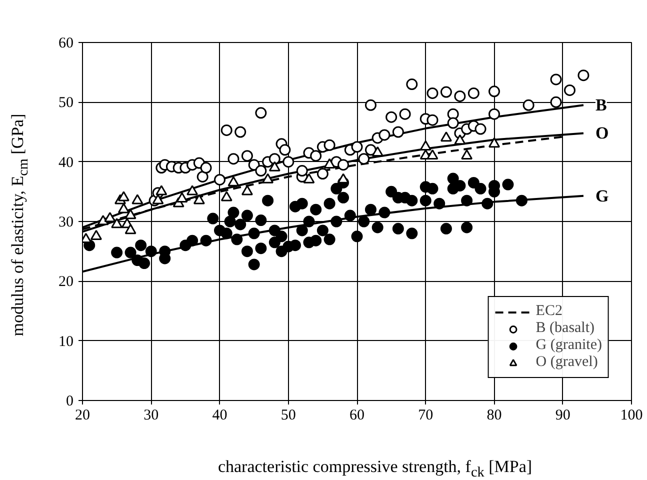 This screenshot has width=647, height=480. Describe the element at coordinates (549, 311) in the screenshot. I see `legend-label: EC2` at that location.